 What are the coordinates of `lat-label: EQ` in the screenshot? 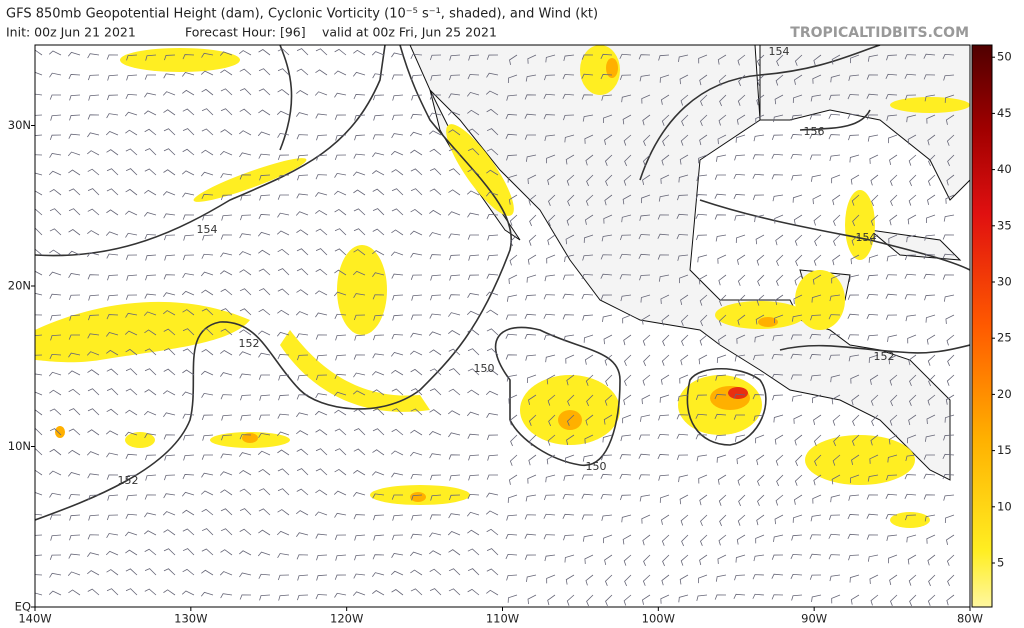 It's located at (23, 607).